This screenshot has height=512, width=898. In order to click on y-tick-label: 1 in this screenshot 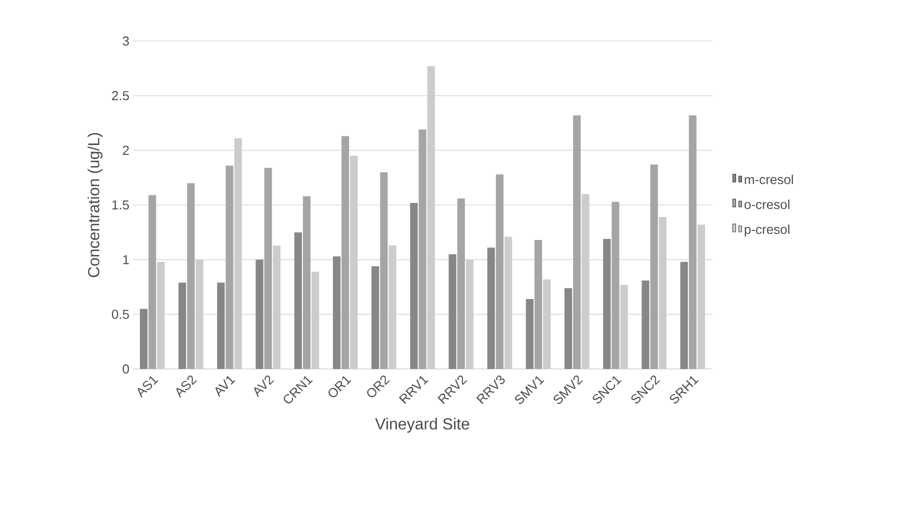, I will do `click(126, 259)`.